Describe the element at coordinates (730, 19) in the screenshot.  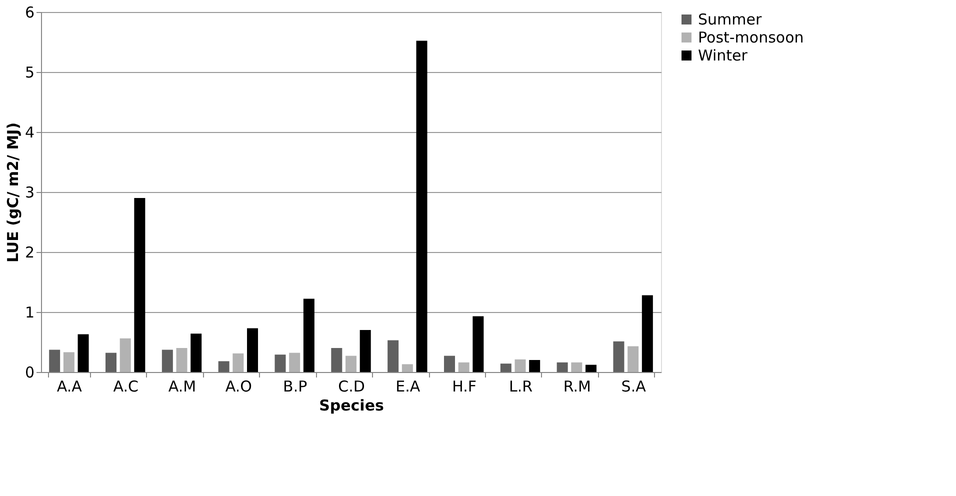
I see `legend-label: Summer` at that location.